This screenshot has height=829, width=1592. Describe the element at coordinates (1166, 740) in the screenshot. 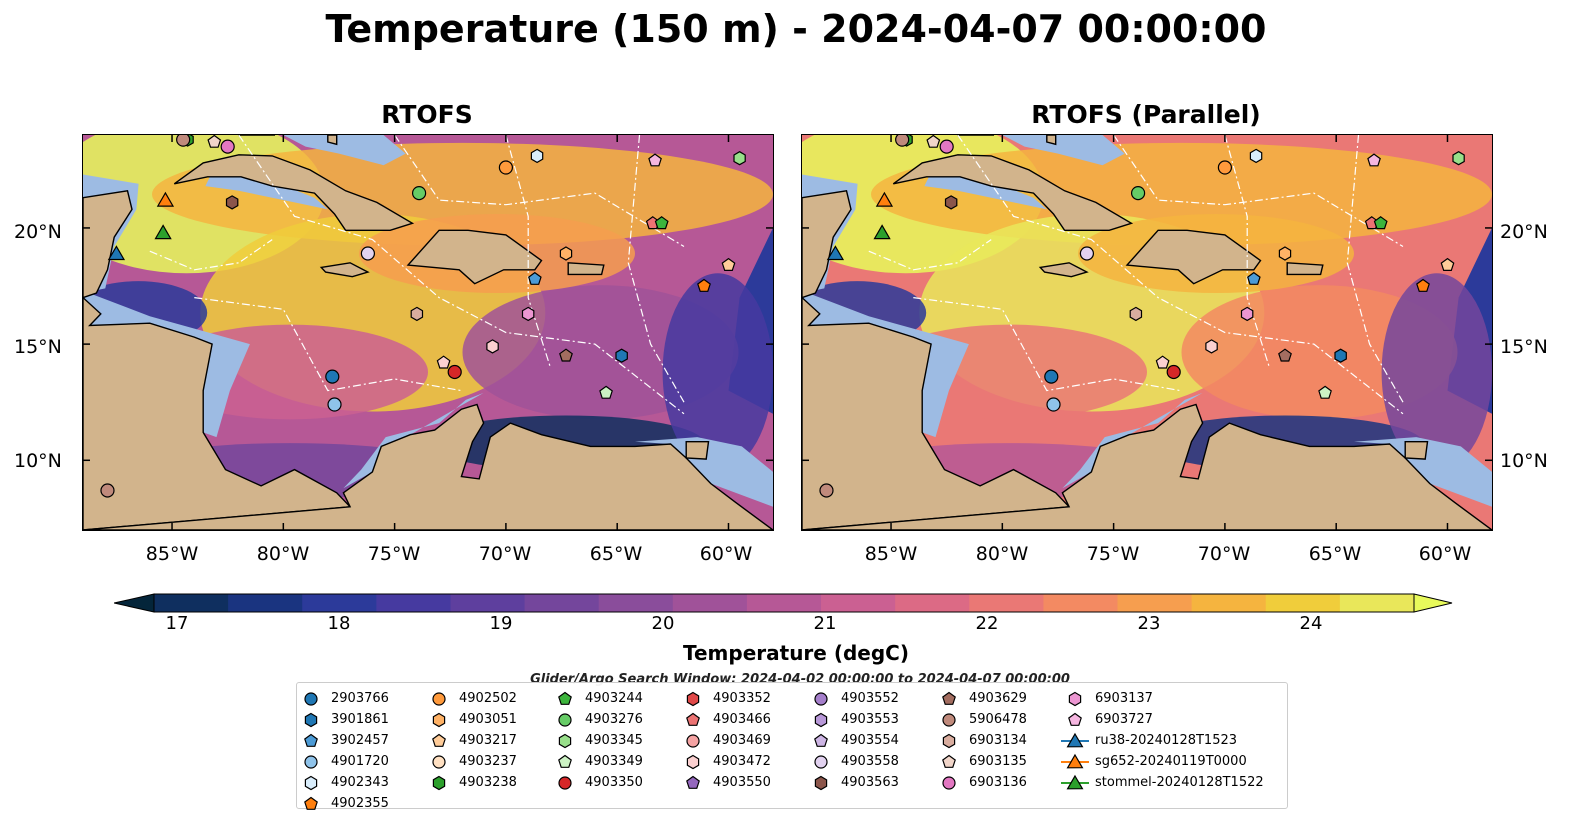

I see `legend-label: ru38-20240128T1523` at that location.